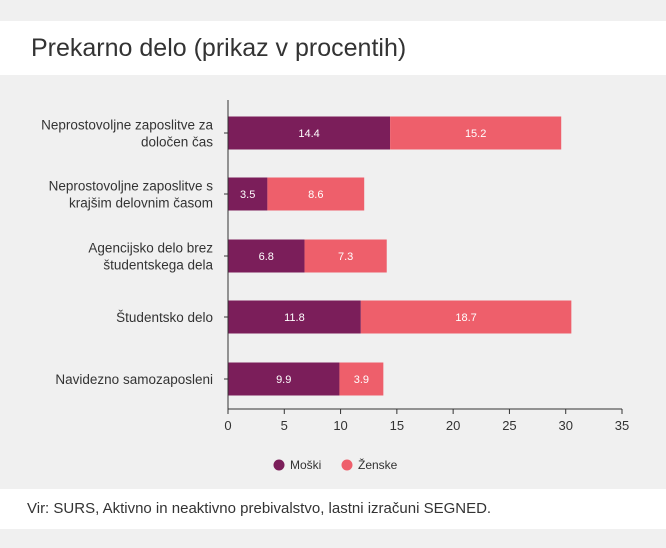 The width and height of the screenshot is (666, 548). I want to click on x-tick-label: 5, so click(284, 425).